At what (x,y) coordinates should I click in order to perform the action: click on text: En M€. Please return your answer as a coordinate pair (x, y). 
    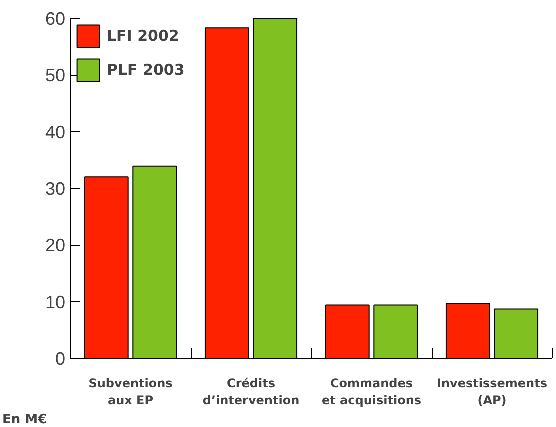
    Looking at the image, I should click on (25, 419).